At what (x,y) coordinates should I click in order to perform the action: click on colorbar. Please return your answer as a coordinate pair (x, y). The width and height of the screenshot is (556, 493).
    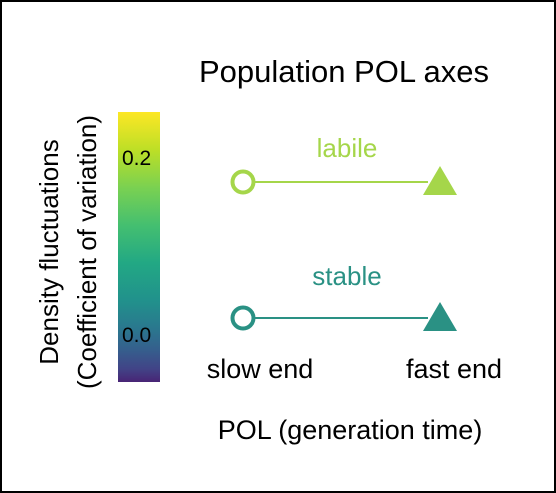
    Looking at the image, I should click on (139, 247).